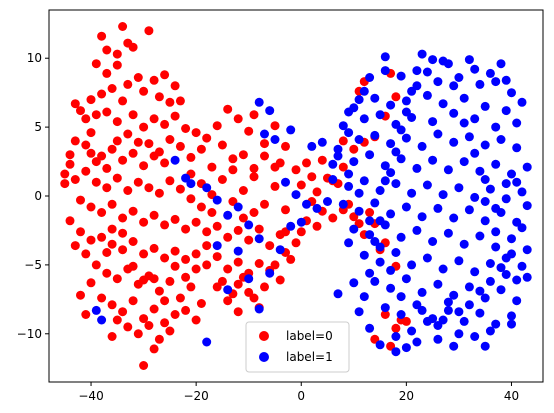  Describe the element at coordinates (301, 396) in the screenshot. I see `x-tick-label: 0` at that location.